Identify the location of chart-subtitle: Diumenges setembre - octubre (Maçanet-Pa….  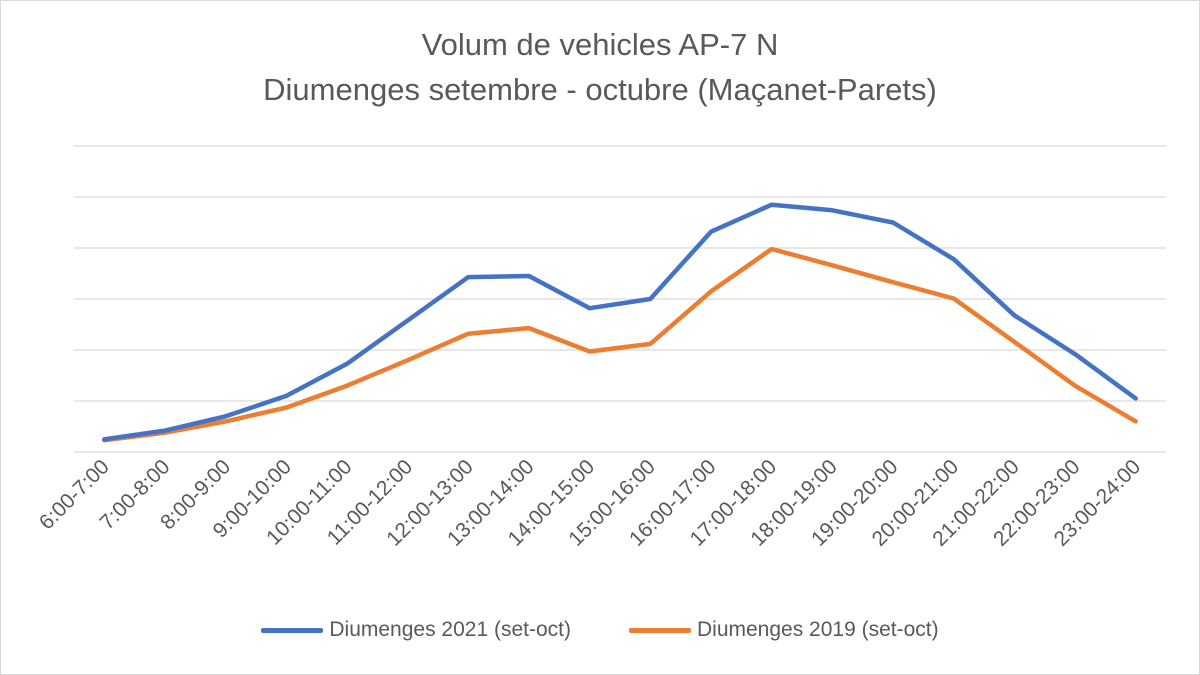
(600, 89).